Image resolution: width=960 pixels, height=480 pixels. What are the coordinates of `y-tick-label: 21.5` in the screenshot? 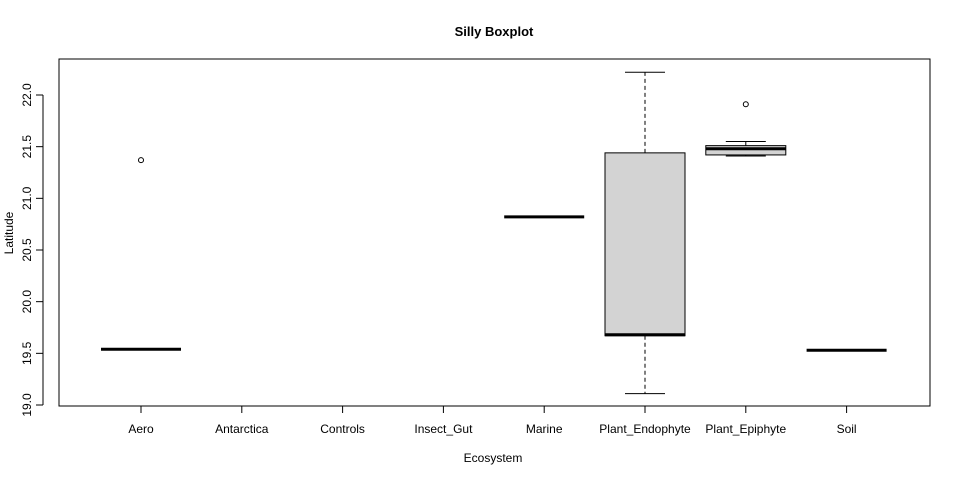 It's located at (27, 147).